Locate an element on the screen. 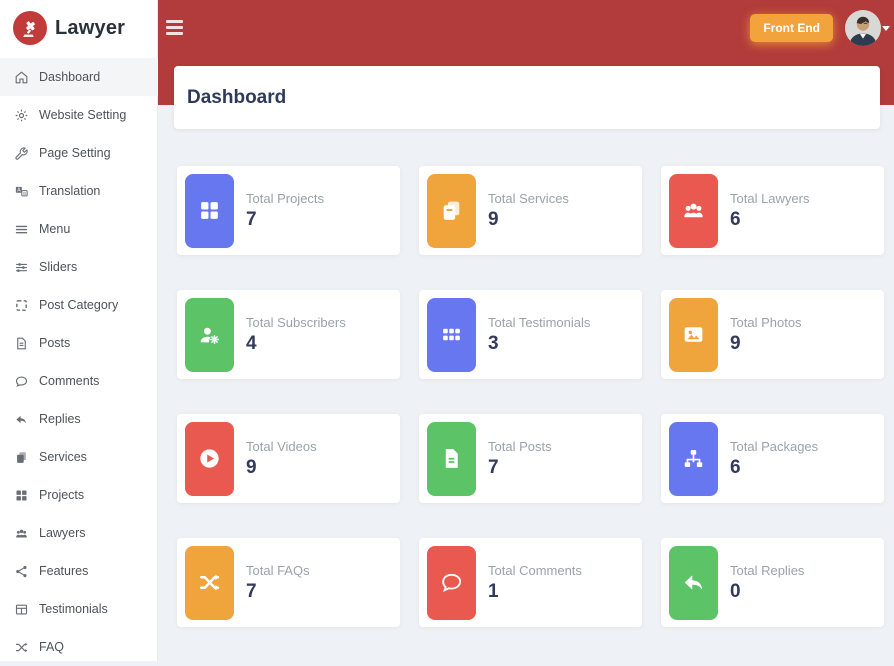 The width and height of the screenshot is (894, 666). image-icon is located at coordinates (693, 334).